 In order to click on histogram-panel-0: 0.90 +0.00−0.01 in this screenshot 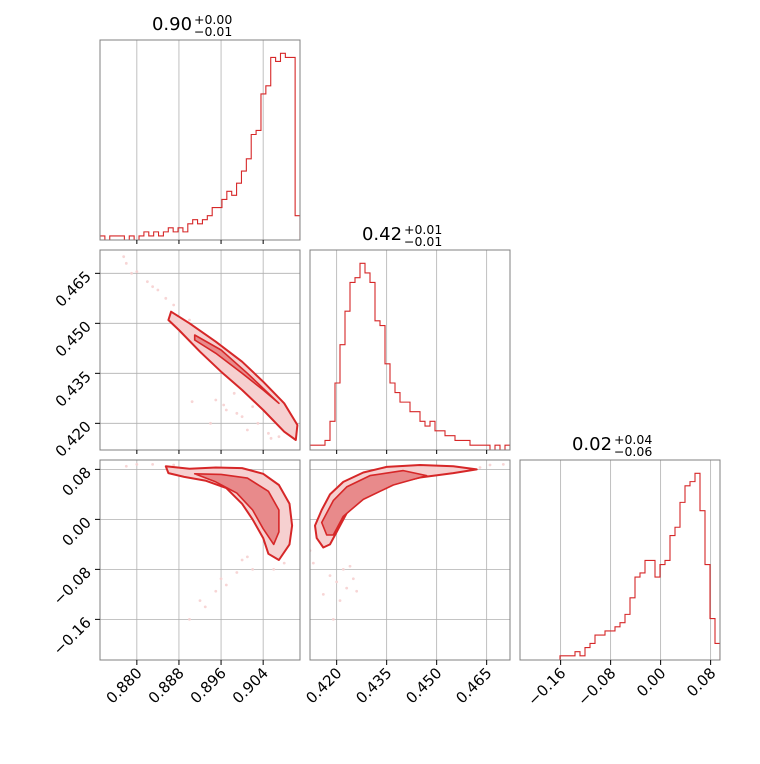, I will do `click(200, 126)`.